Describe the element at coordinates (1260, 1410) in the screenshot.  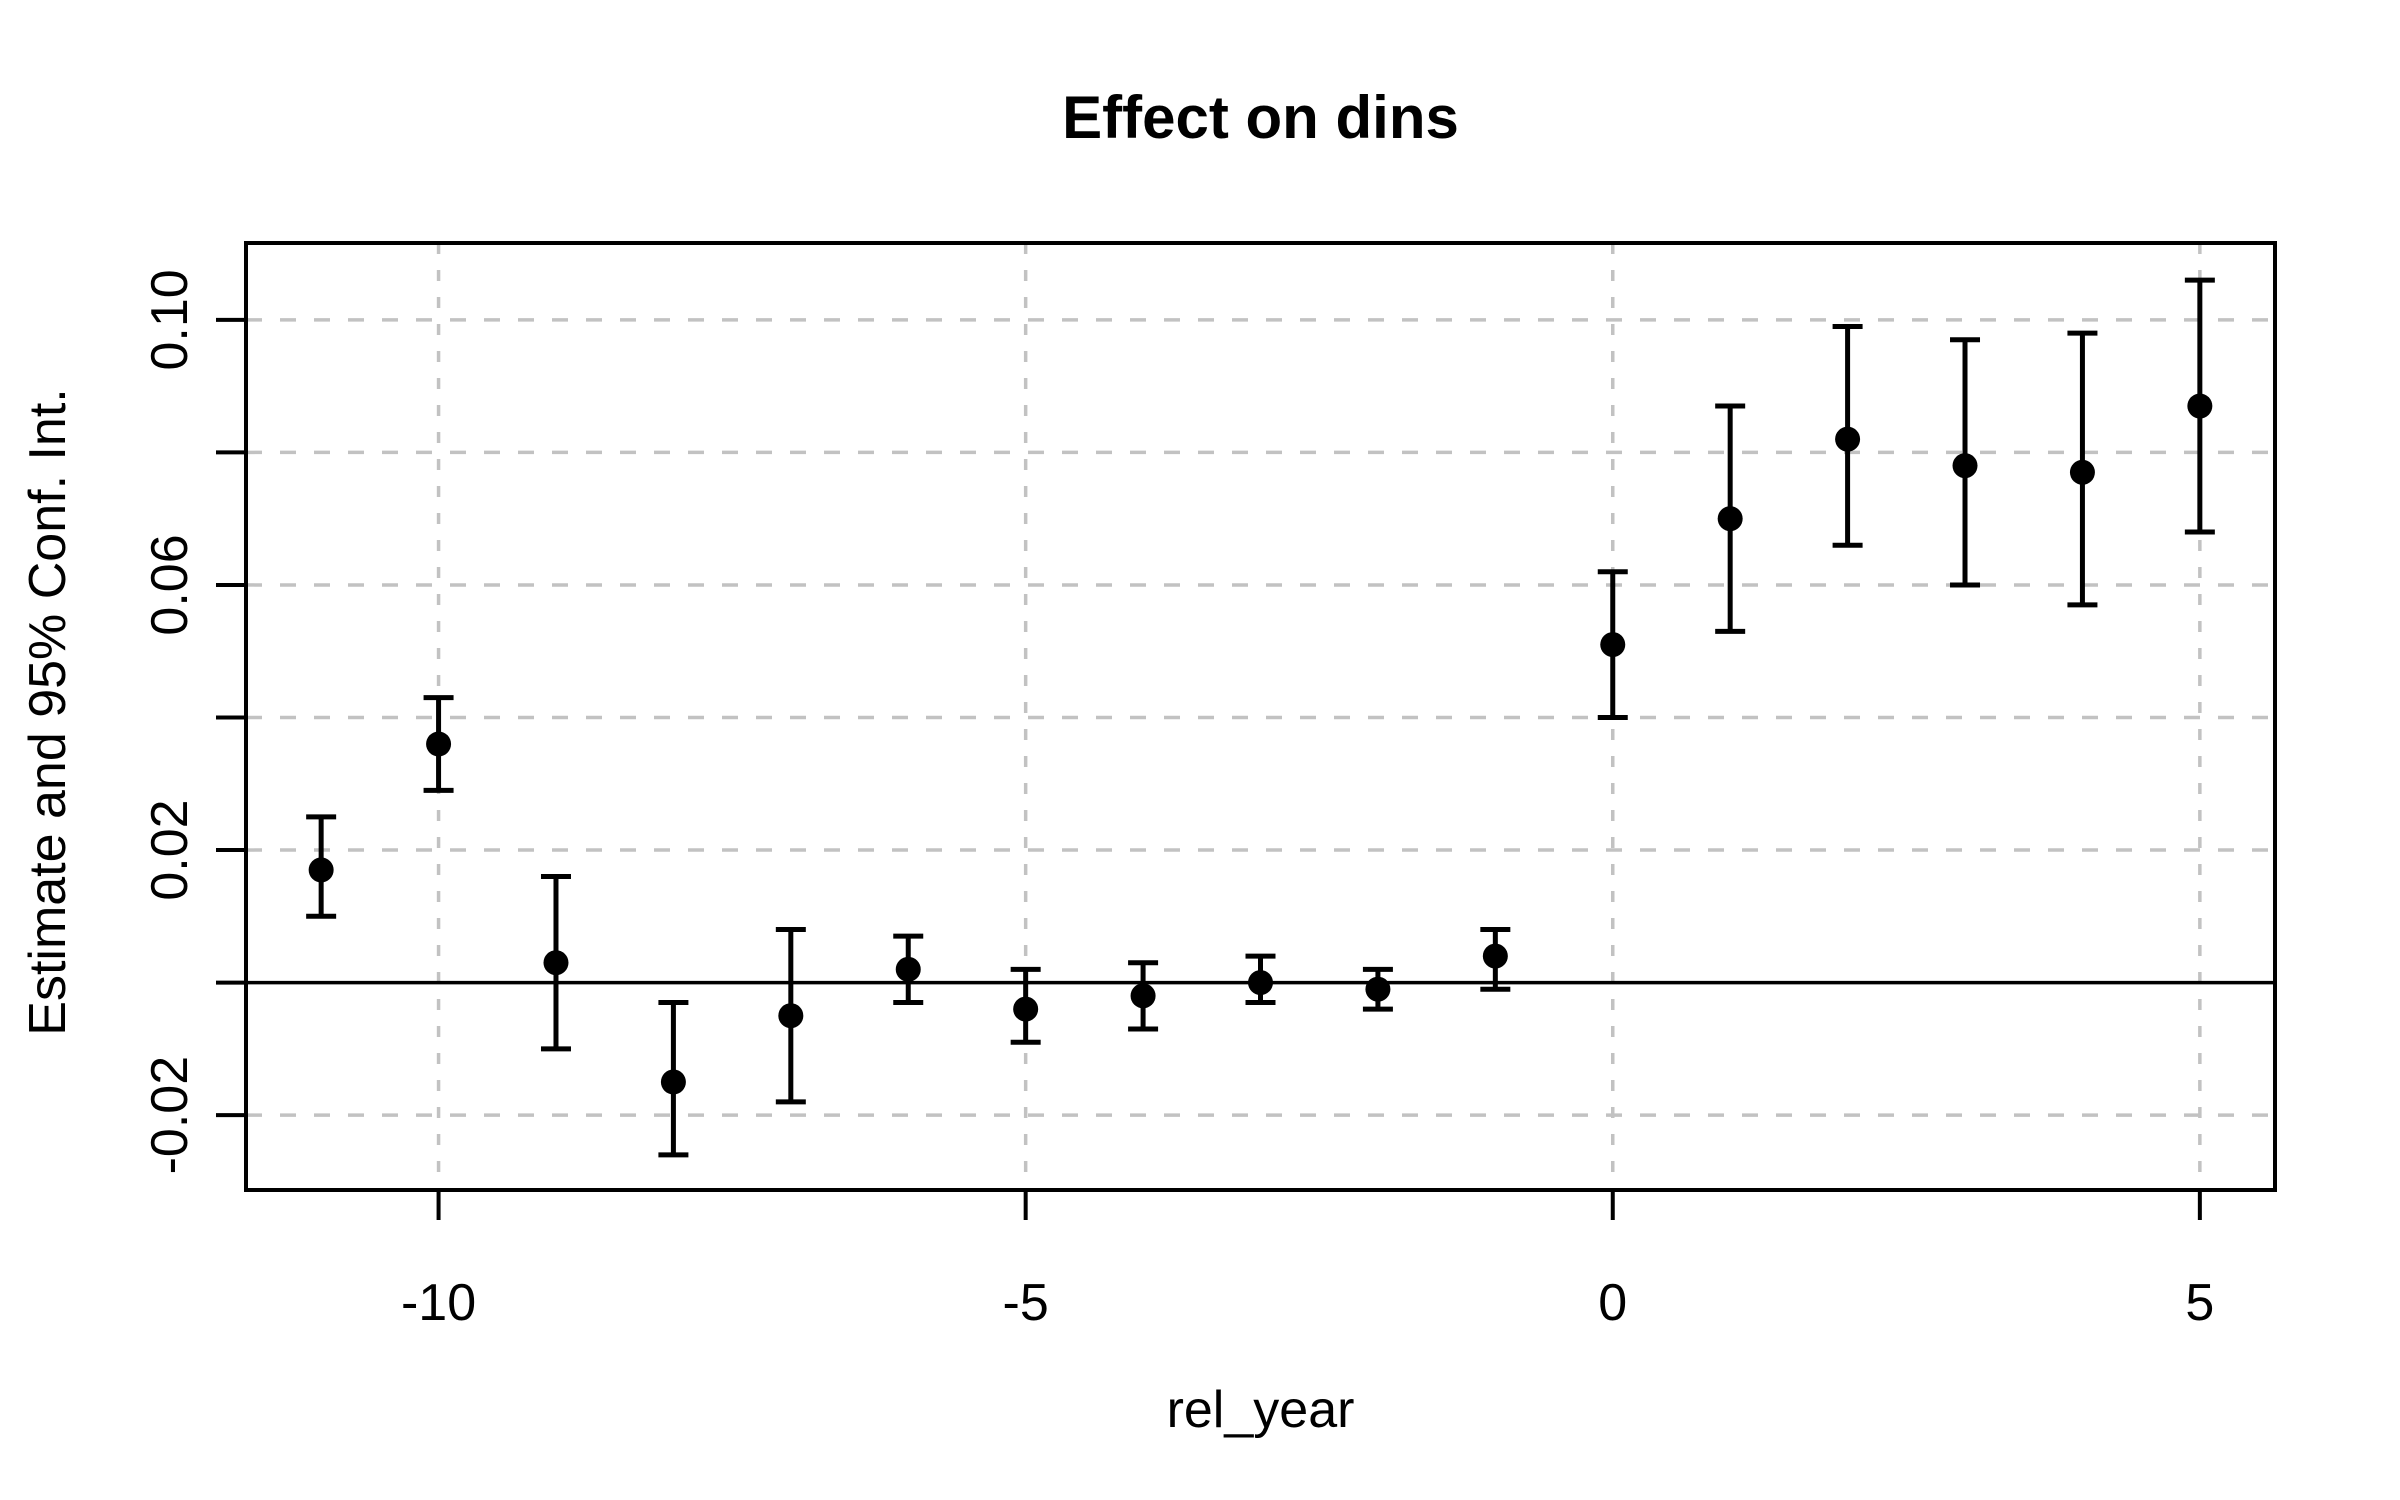
I see `x-axis-label: rel_year` at that location.